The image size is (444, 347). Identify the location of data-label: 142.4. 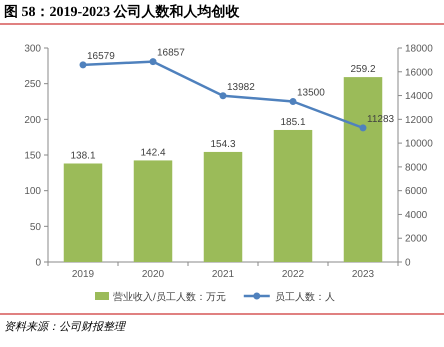
(153, 152).